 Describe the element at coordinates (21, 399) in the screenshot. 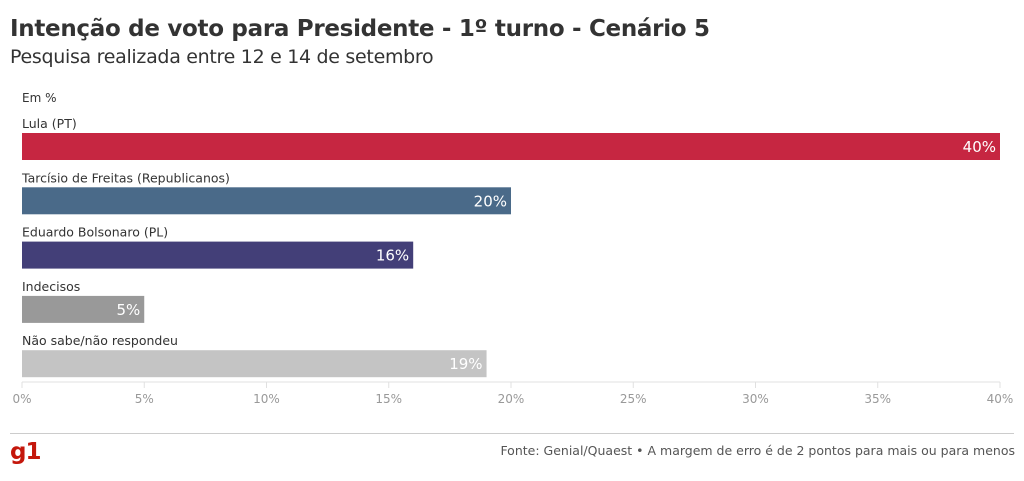

I see `x-tick-label: 0%` at that location.